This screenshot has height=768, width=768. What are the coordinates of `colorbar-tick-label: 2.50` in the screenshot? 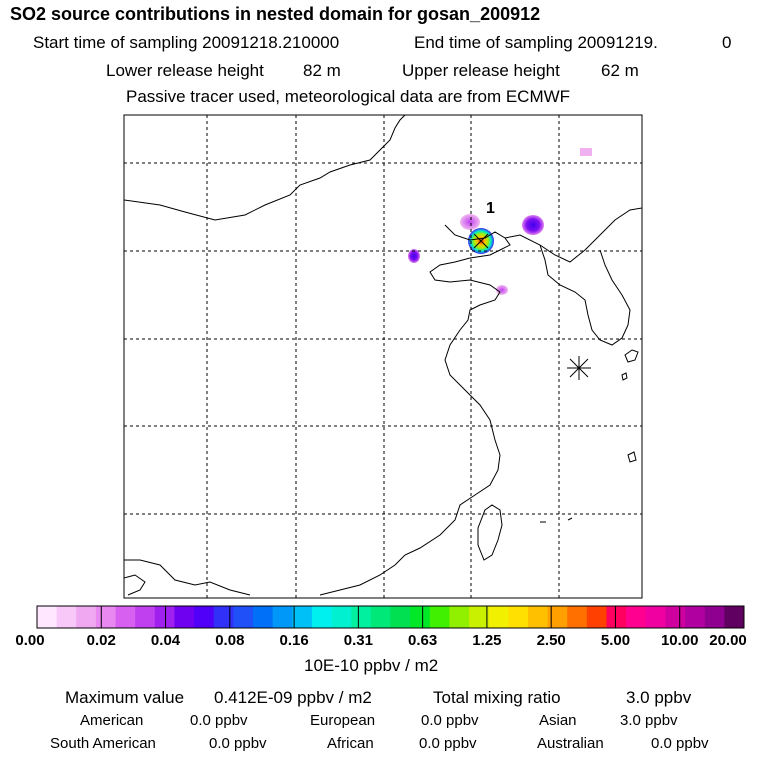 It's located at (551, 640).